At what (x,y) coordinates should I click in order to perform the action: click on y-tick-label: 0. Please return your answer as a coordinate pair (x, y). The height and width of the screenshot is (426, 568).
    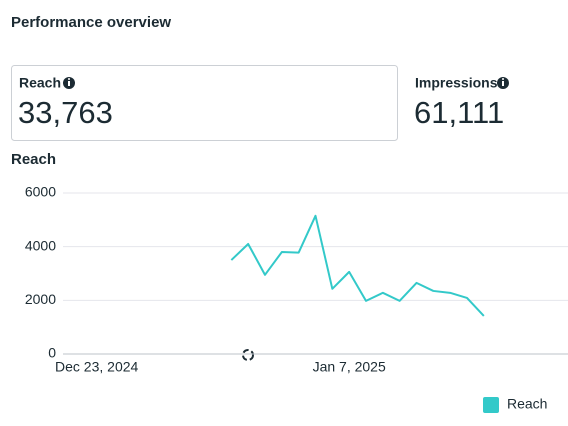
    Looking at the image, I should click on (52, 353).